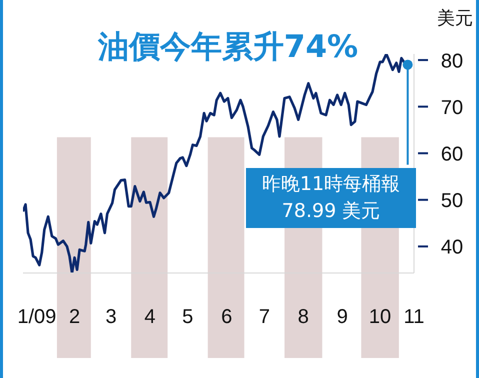  What do you see at coordinates (264, 317) in the screenshot?
I see `x-tick-label: 7` at bounding box center [264, 317].